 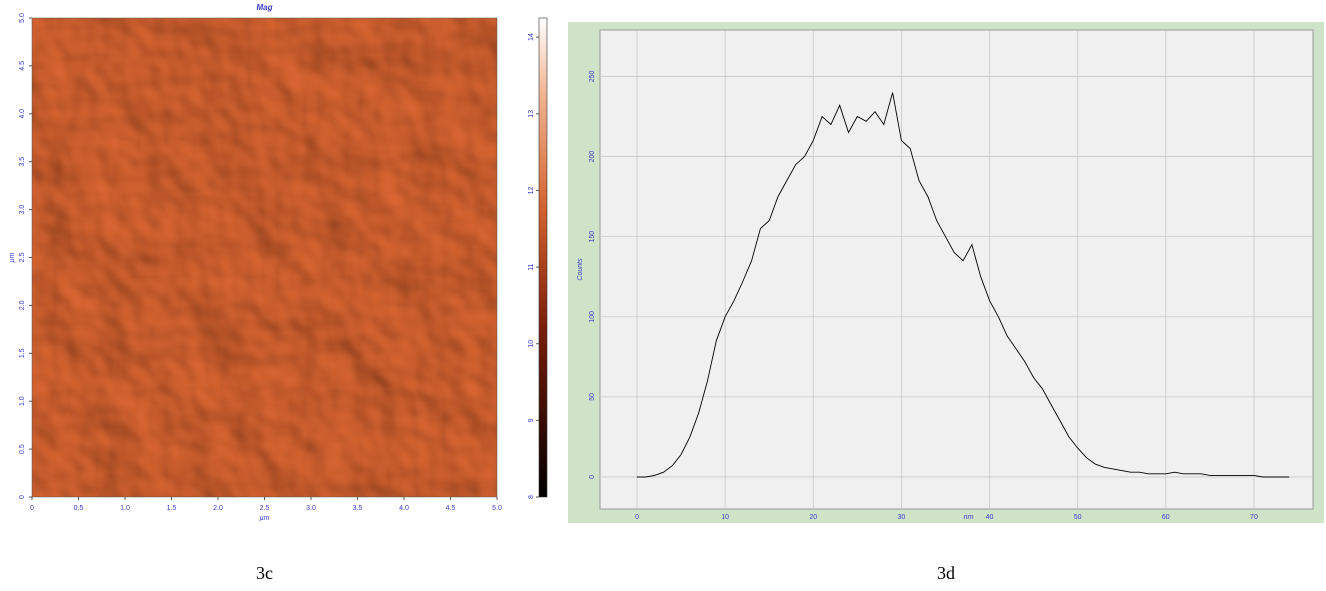 I want to click on x-tick-label: 5.0, so click(x=497, y=508).